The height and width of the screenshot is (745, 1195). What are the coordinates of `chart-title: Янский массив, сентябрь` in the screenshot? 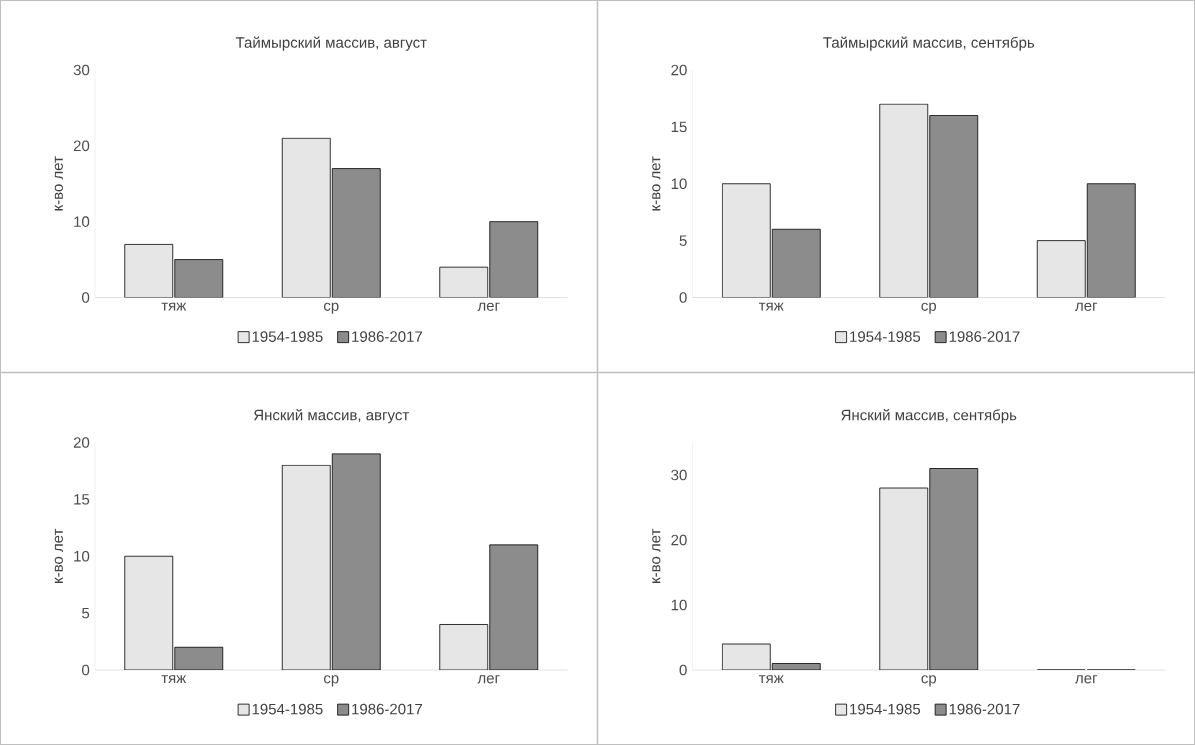 It's located at (929, 416).